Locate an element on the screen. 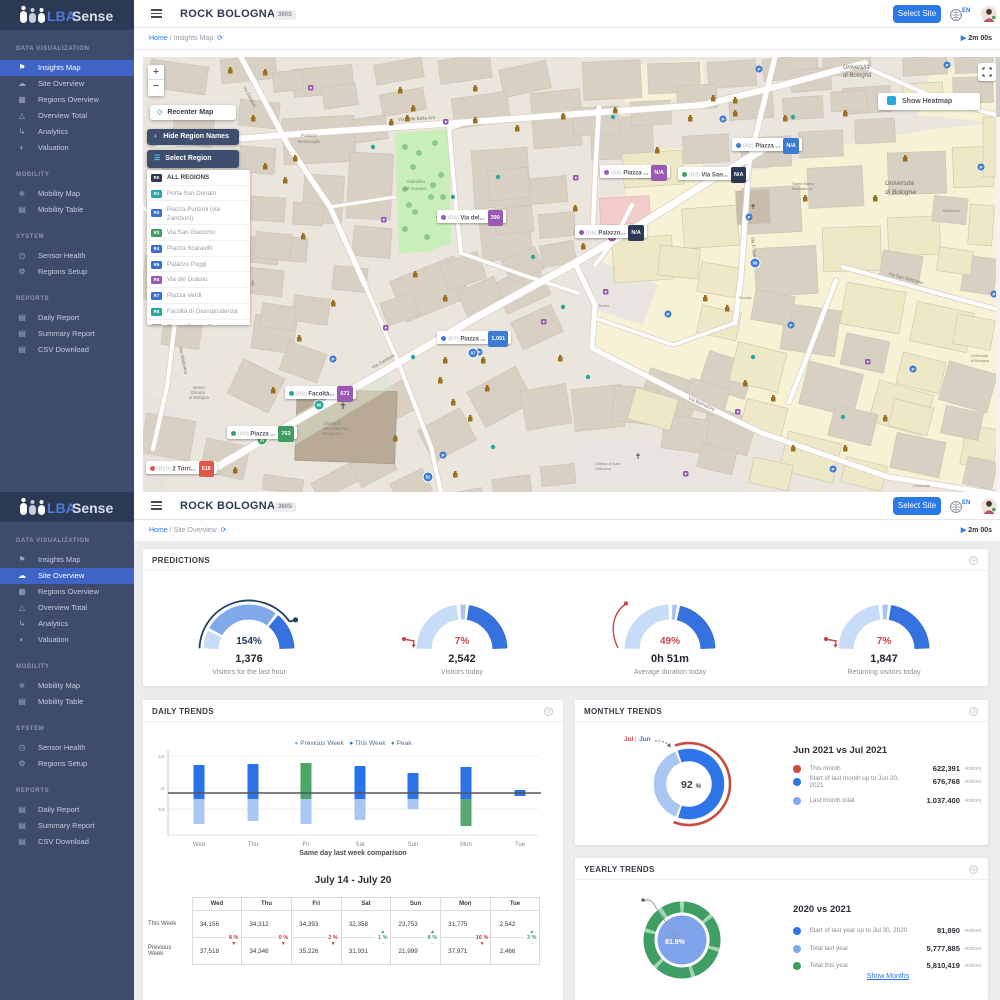 The height and width of the screenshot is (1000, 1000). svg-text: 82 is located at coordinates (428, 477).